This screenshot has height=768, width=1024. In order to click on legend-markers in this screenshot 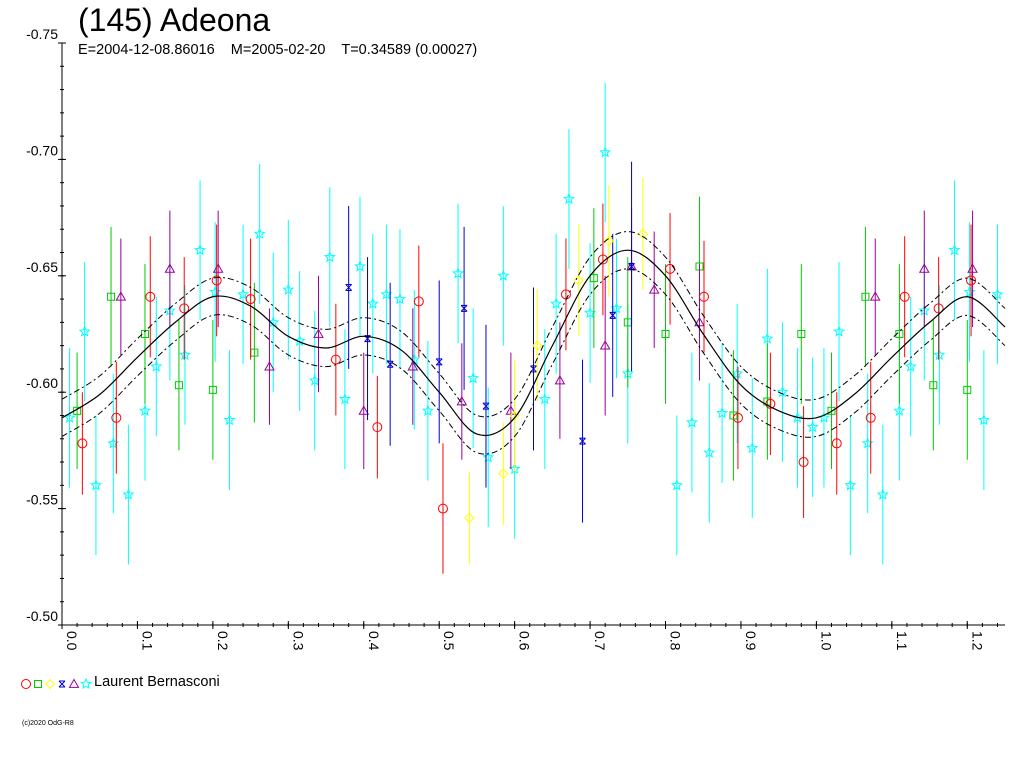, I will do `click(56, 683)`.